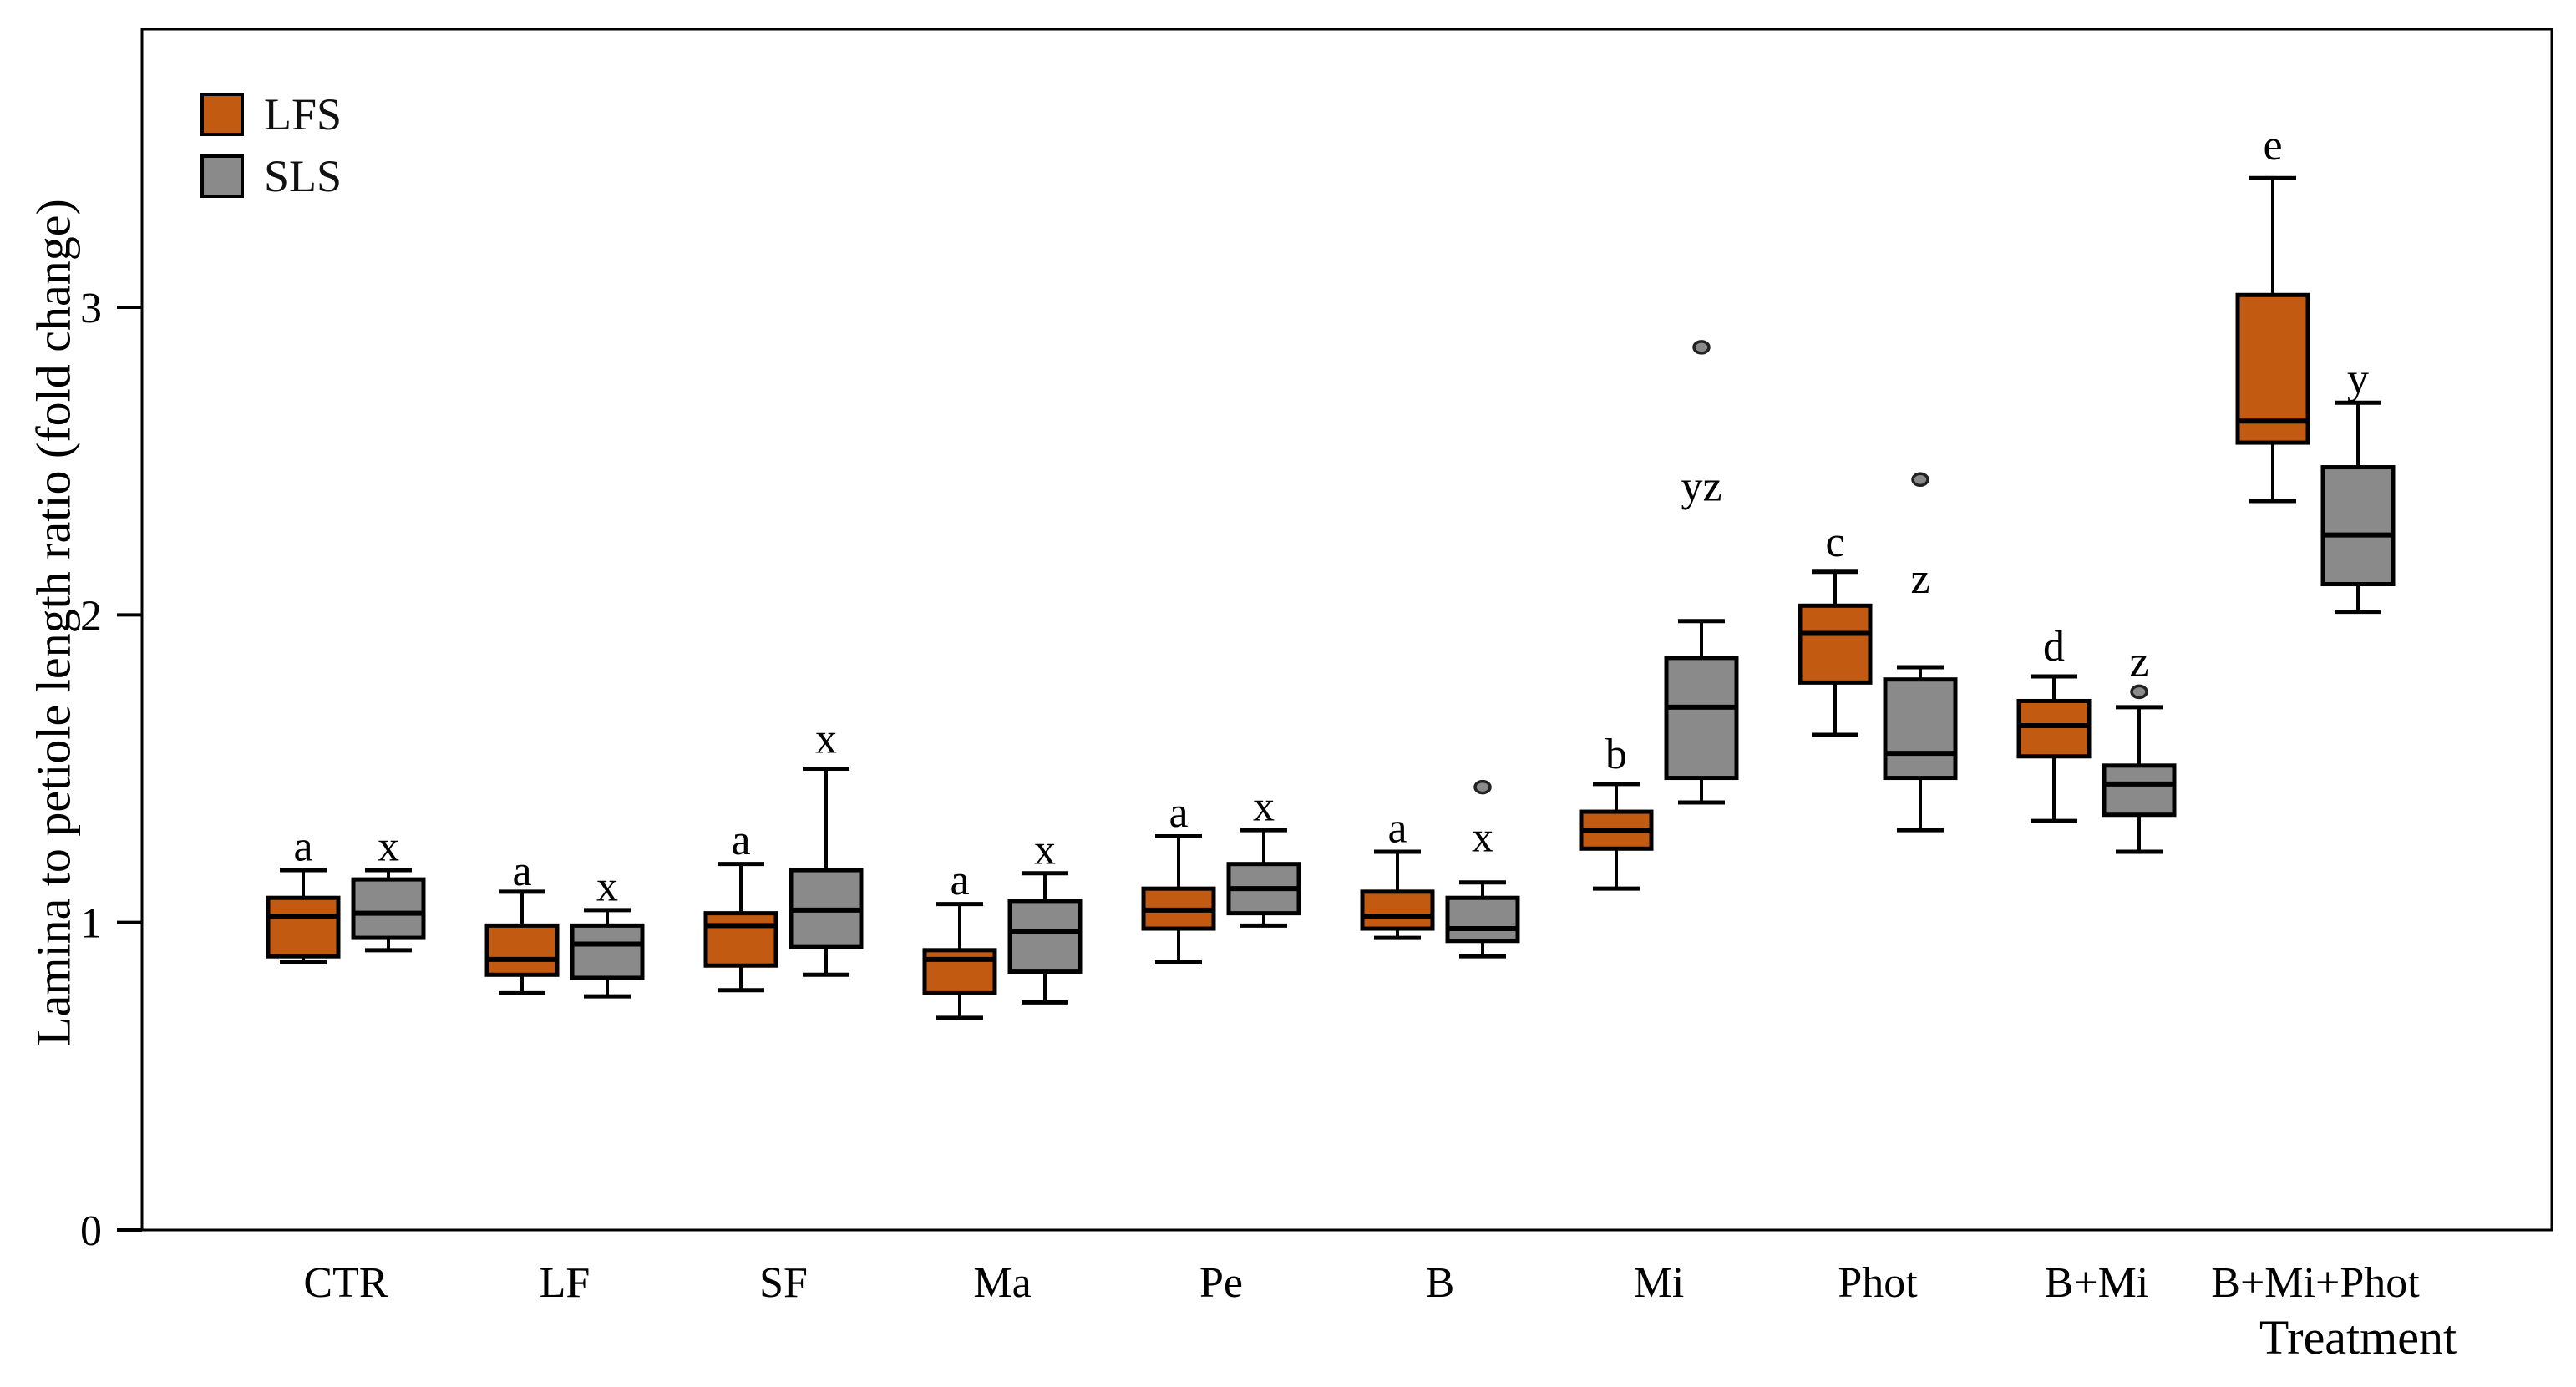  What do you see at coordinates (2139, 747) in the screenshot?
I see `box-SLS-B+Mi: z` at bounding box center [2139, 747].